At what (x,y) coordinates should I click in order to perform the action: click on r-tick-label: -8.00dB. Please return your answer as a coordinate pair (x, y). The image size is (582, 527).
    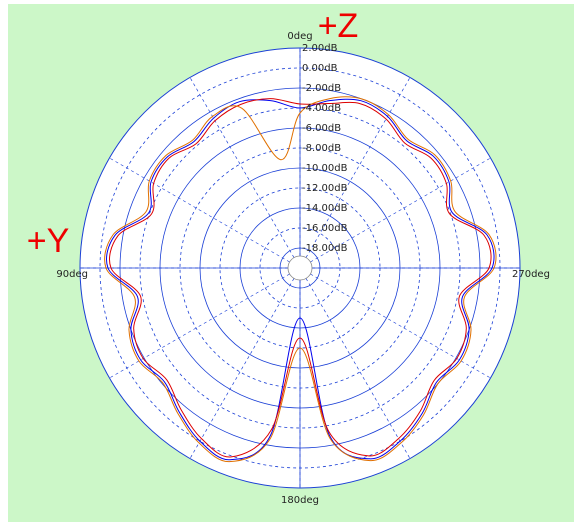
    Looking at the image, I should click on (321, 148).